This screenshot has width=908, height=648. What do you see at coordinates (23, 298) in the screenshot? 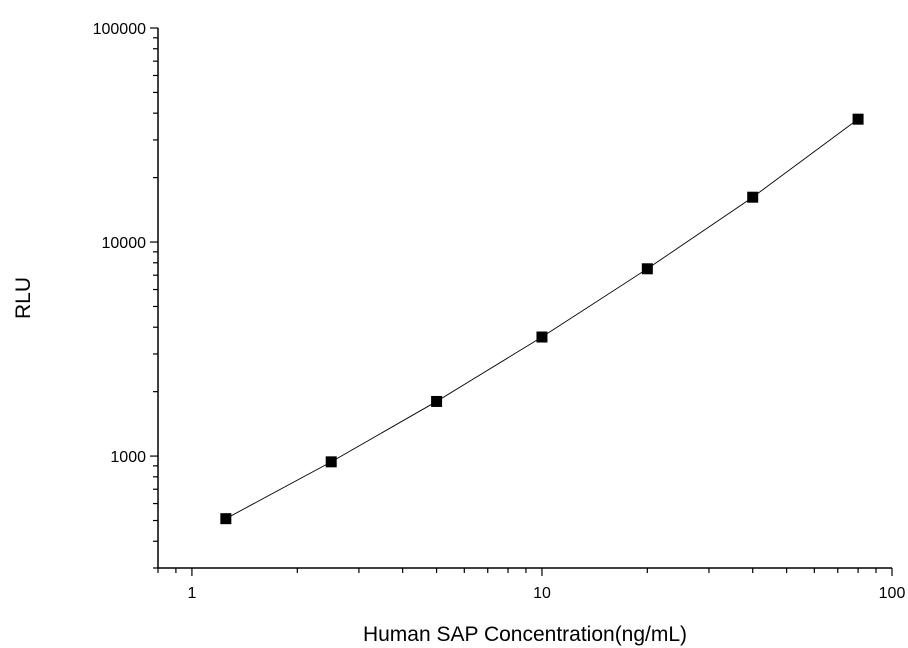
I see `y-axis-title: RLU` at bounding box center [23, 298].